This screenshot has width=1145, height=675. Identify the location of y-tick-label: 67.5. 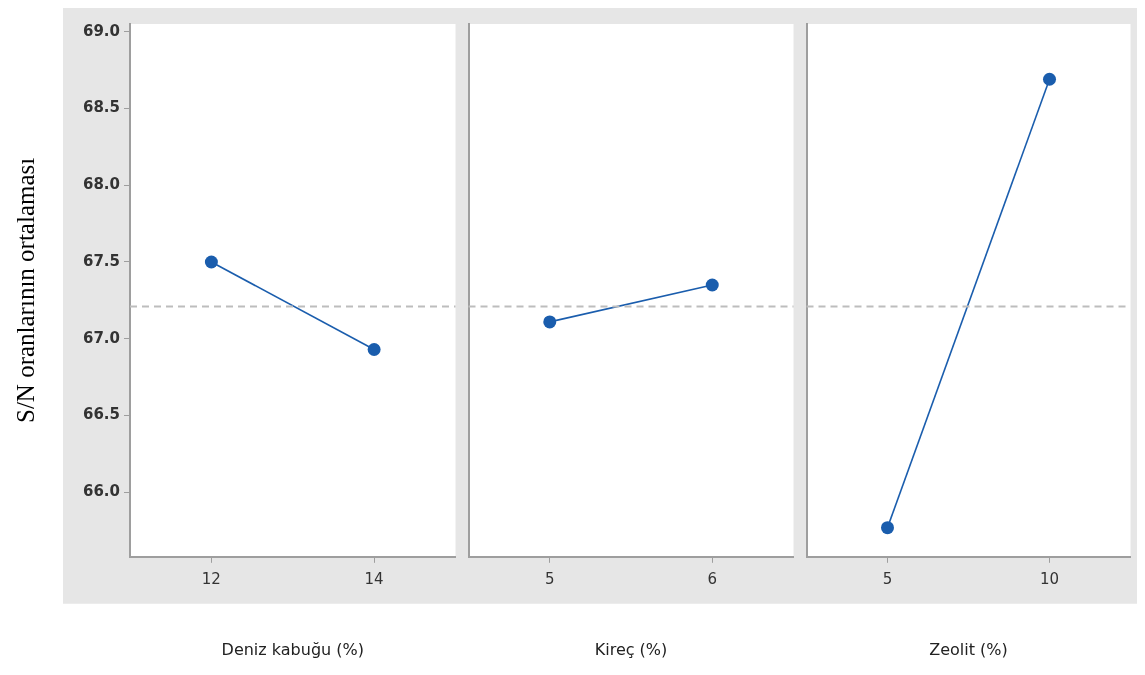
(101, 260).